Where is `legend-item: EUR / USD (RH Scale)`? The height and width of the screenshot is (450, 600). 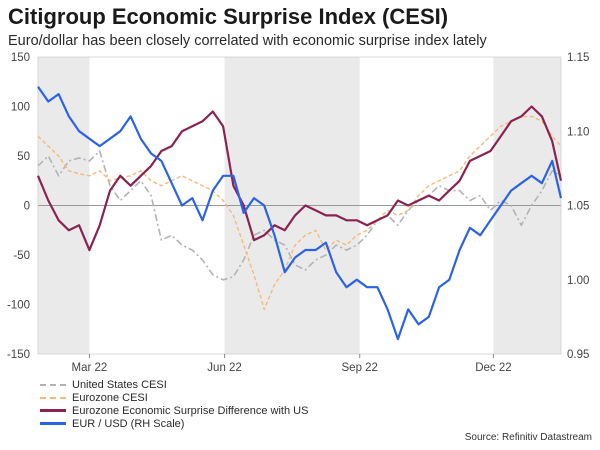
legend-item: EUR / USD (RH Scale) is located at coordinates (174, 423).